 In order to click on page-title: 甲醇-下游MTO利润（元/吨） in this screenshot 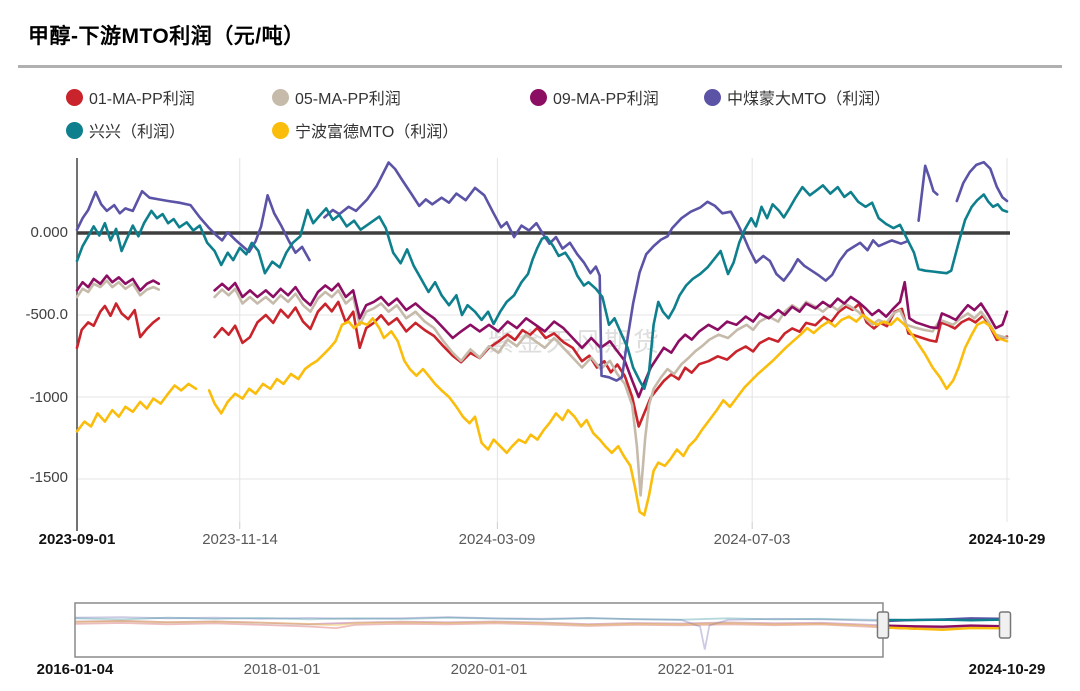, I will do `click(166, 36)`.